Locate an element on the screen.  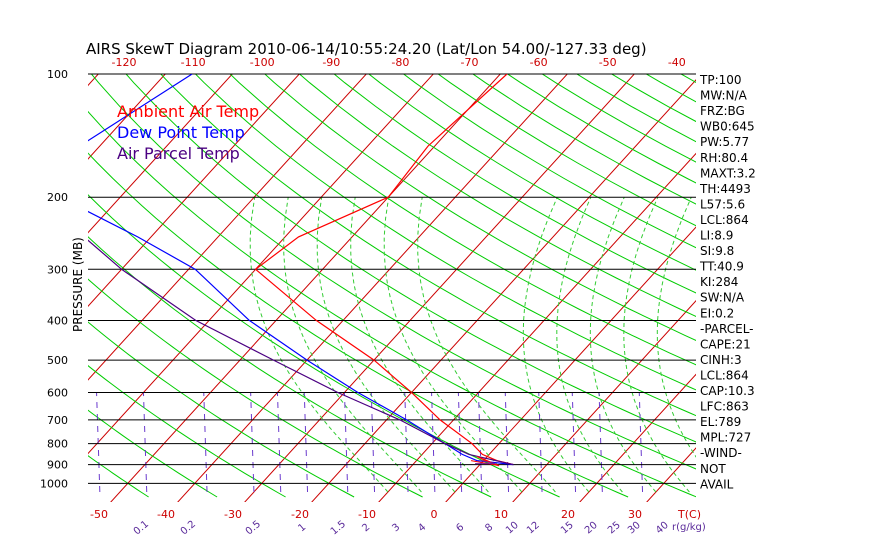
mixing-ratio-label: 0.5 is located at coordinates (253, 528).